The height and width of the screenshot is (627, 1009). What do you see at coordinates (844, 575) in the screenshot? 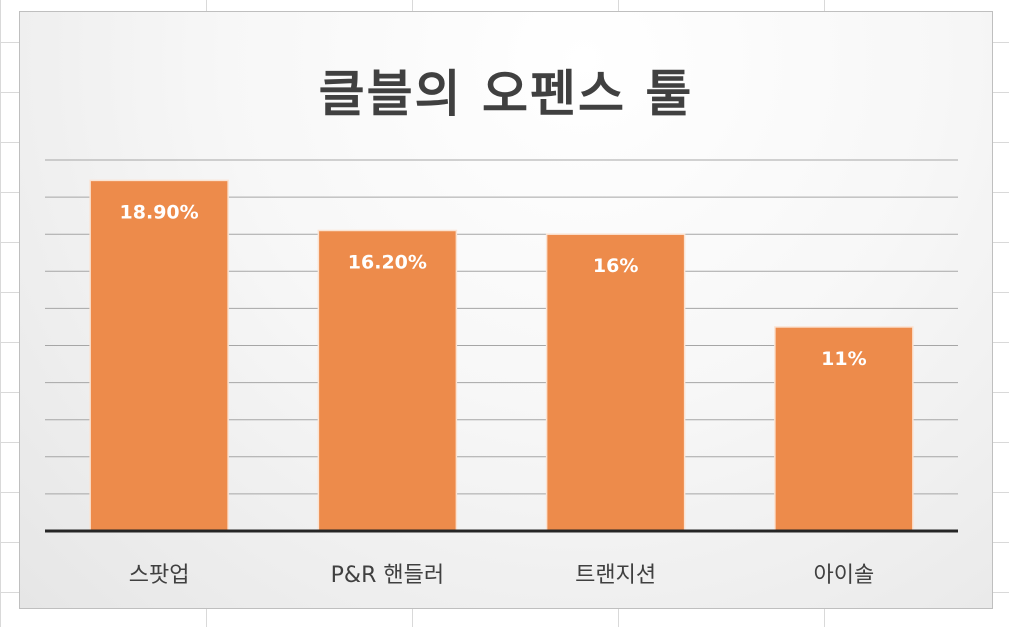
I see `category-label: 아이솔` at bounding box center [844, 575].